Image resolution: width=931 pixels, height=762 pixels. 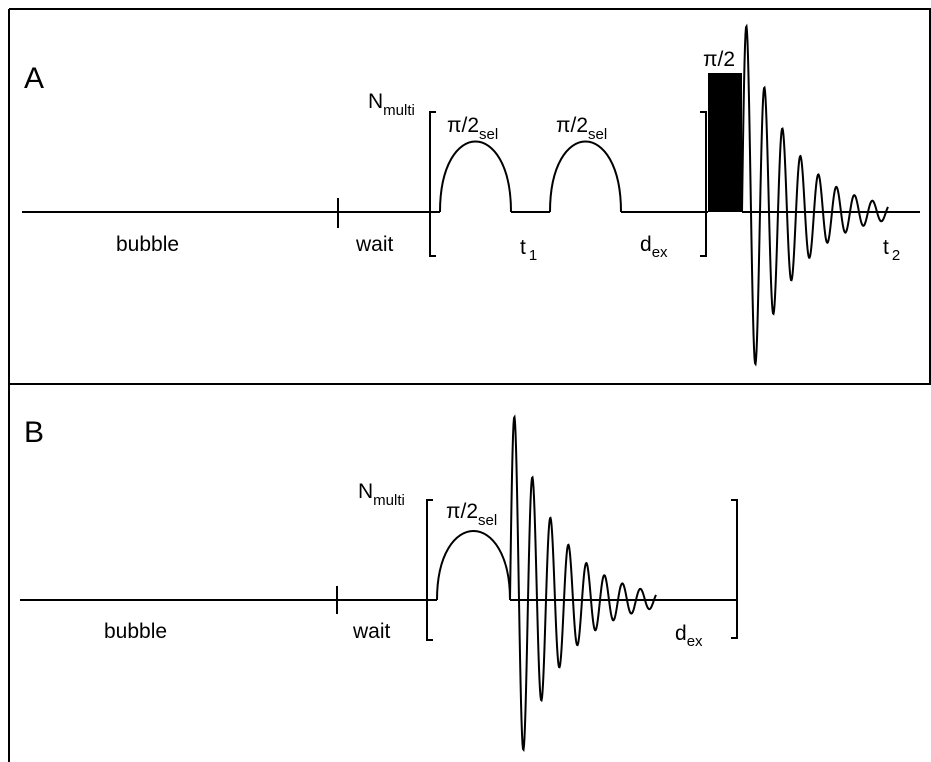 I want to click on dex-label-a: dex, so click(x=654, y=247).